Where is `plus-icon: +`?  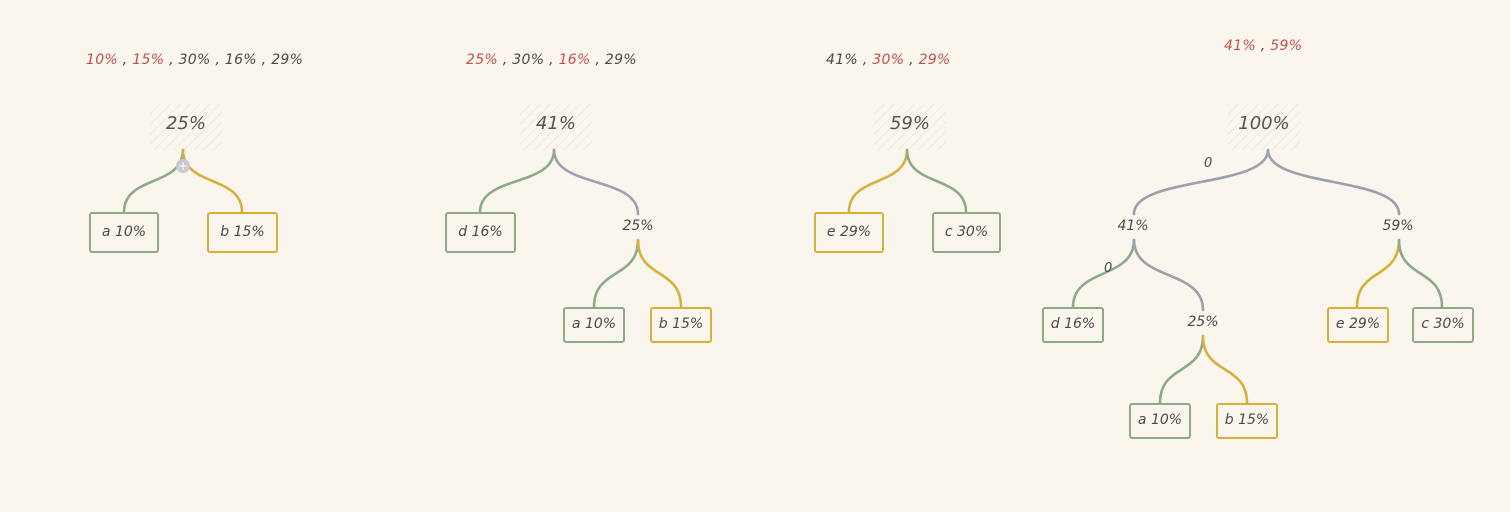 plus-icon: + is located at coordinates (183, 166).